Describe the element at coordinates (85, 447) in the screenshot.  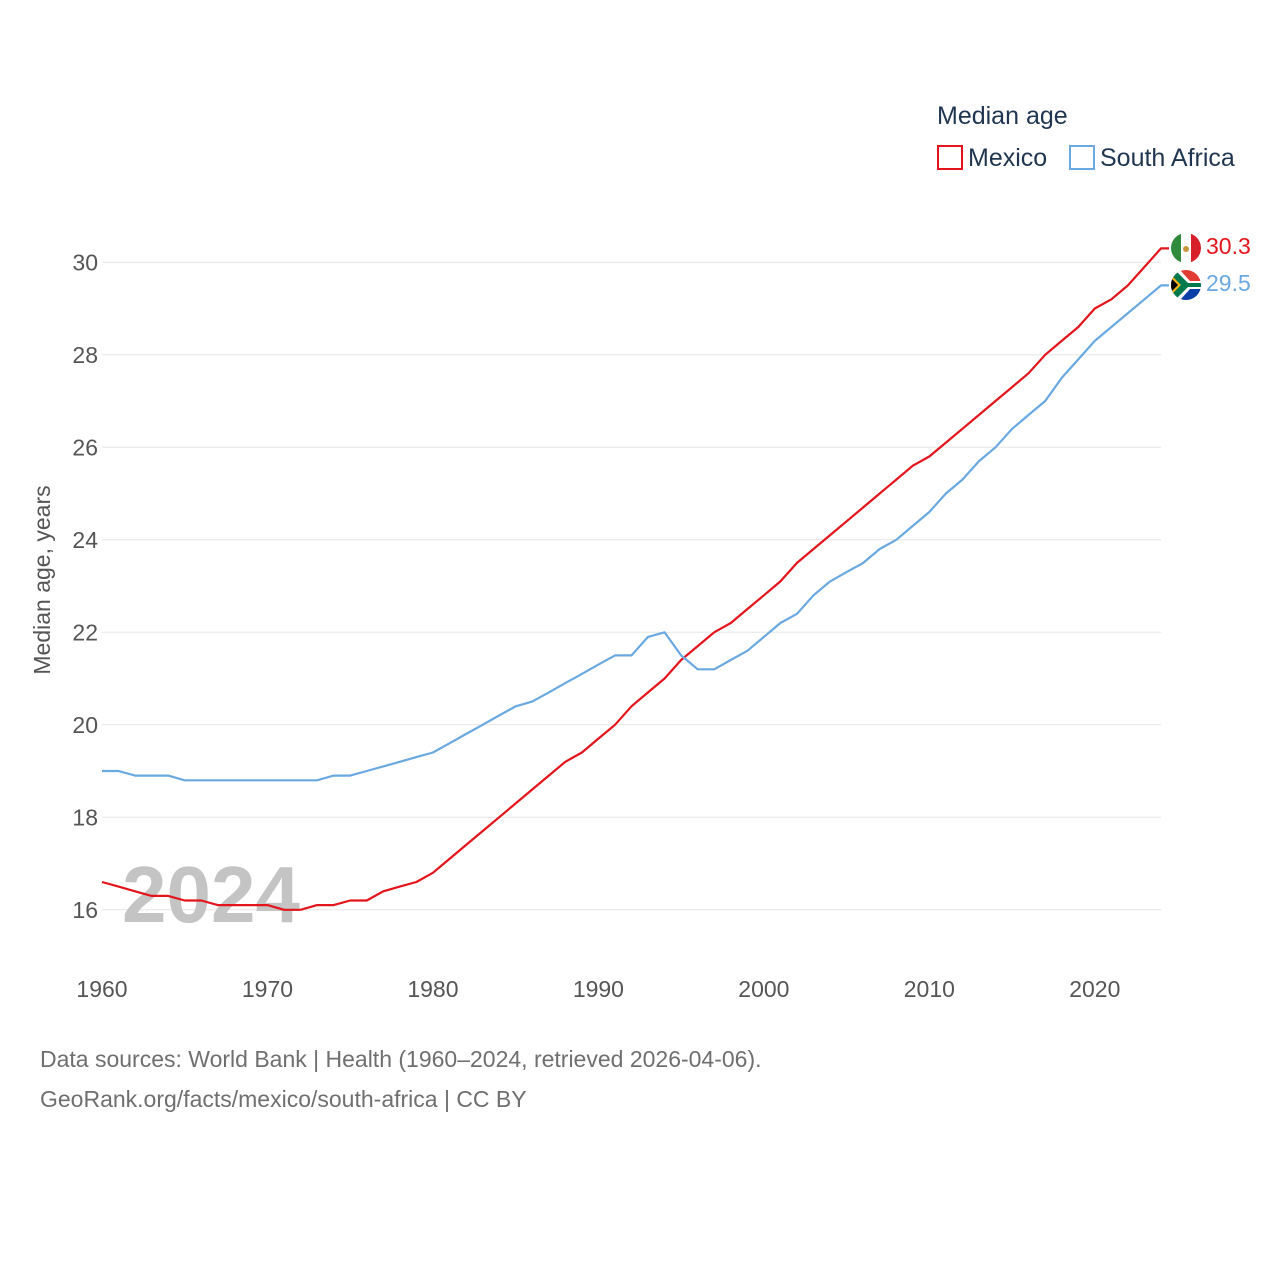
I see `y-tick-label: 26` at that location.